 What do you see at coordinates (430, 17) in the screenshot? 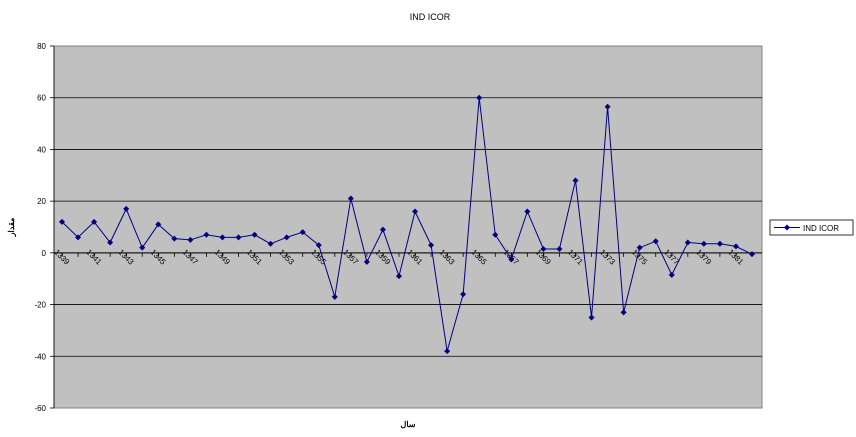
I see `chart-title: IND ICOR` at bounding box center [430, 17].